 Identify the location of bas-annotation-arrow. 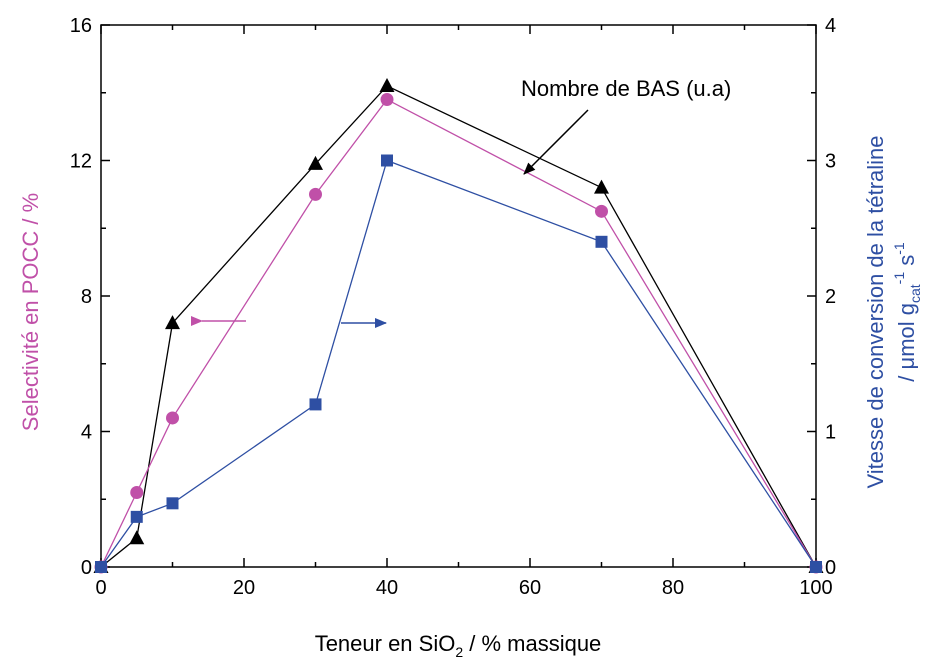
(556, 142).